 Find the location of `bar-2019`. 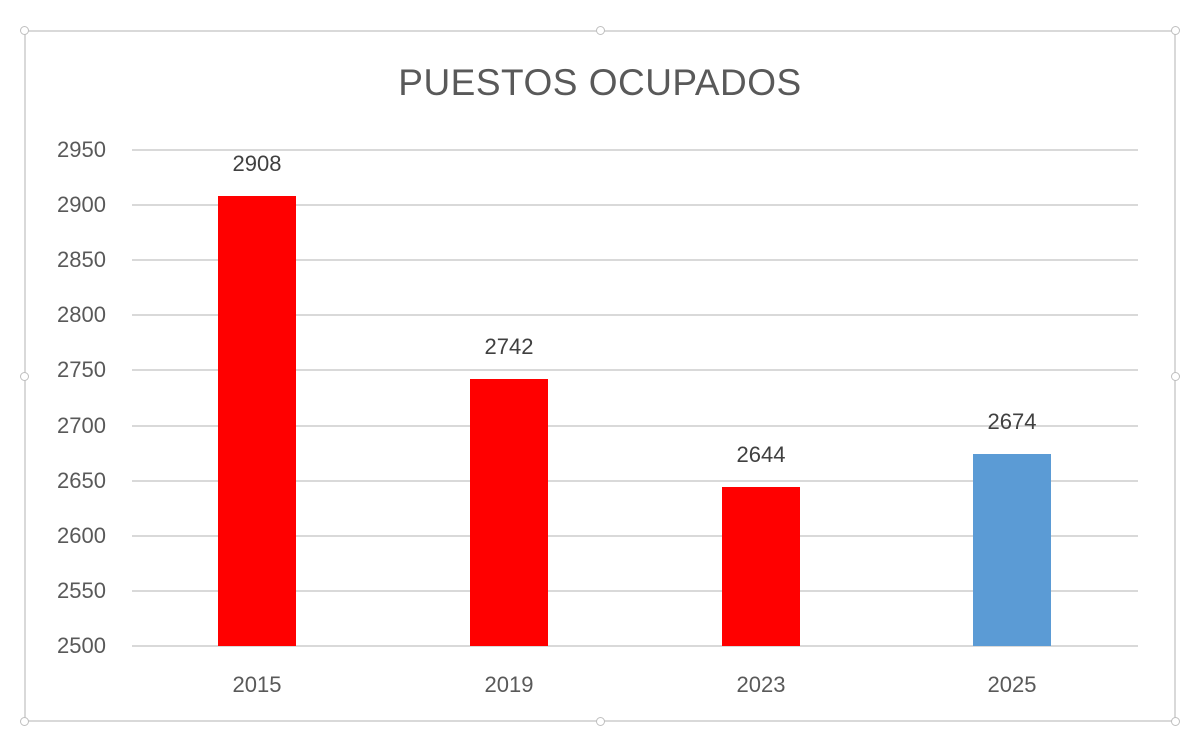

bar-2019 is located at coordinates (509, 512).